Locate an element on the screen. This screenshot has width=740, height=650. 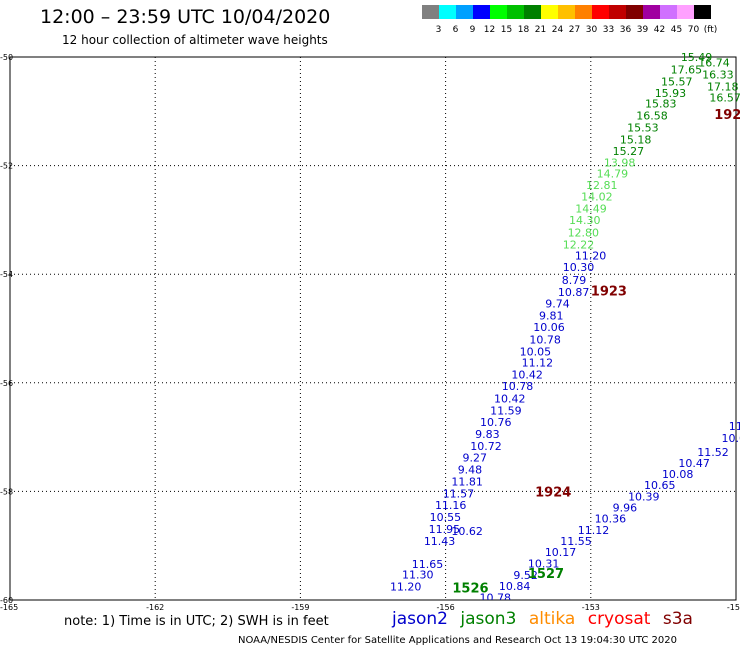
swh-value-label: 15.93 is located at coordinates (671, 93).